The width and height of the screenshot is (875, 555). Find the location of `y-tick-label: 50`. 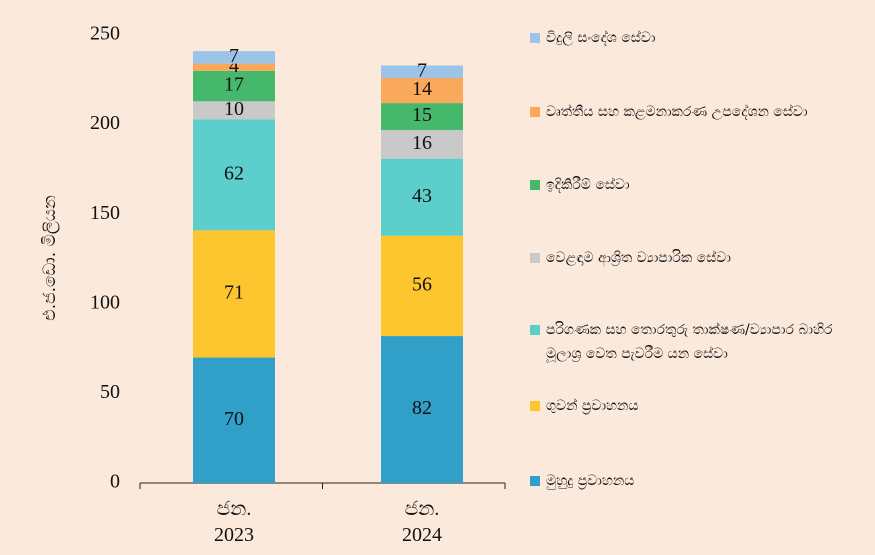

y-tick-label: 50 is located at coordinates (110, 392).